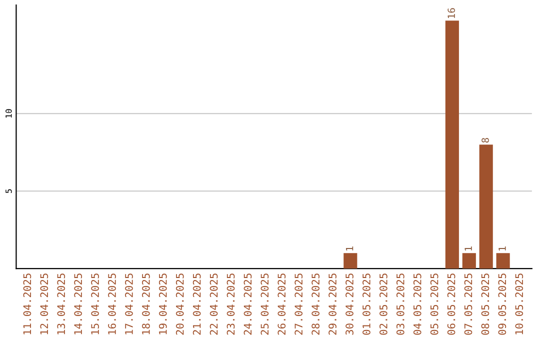 This screenshot has width=540, height=340. What do you see at coordinates (78, 304) in the screenshot?
I see `x-tick-label: 14.04.2025` at bounding box center [78, 304].